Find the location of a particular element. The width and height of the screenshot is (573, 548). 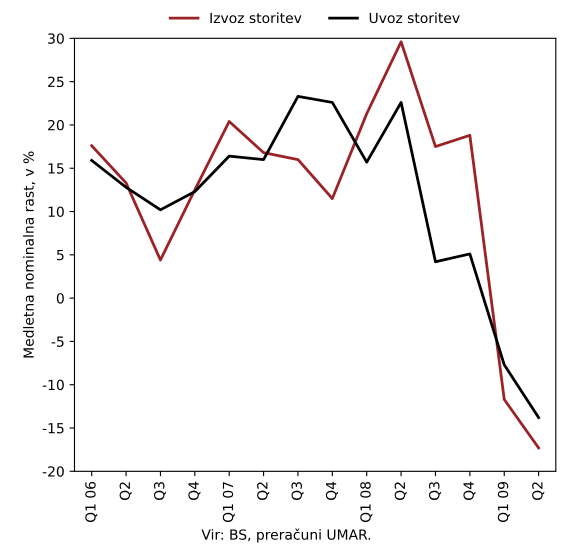

y-tick-label: -5 is located at coordinates (58, 341).